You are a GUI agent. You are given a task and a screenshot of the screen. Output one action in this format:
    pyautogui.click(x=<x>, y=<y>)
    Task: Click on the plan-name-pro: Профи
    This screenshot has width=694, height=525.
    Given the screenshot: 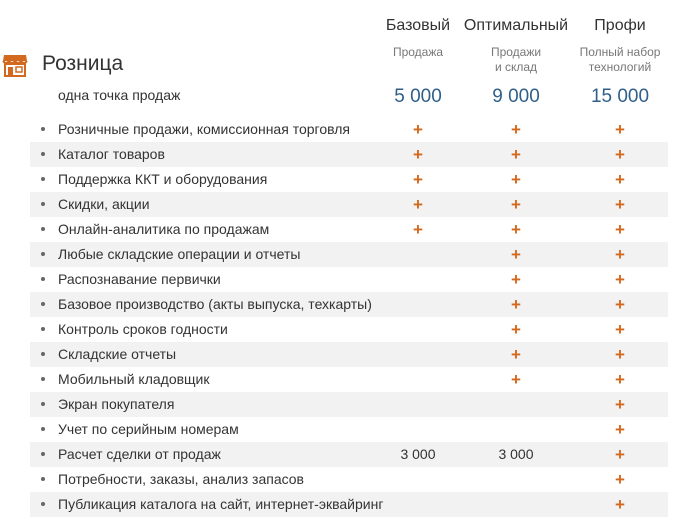 What is the action you would take?
    pyautogui.click(x=620, y=25)
    